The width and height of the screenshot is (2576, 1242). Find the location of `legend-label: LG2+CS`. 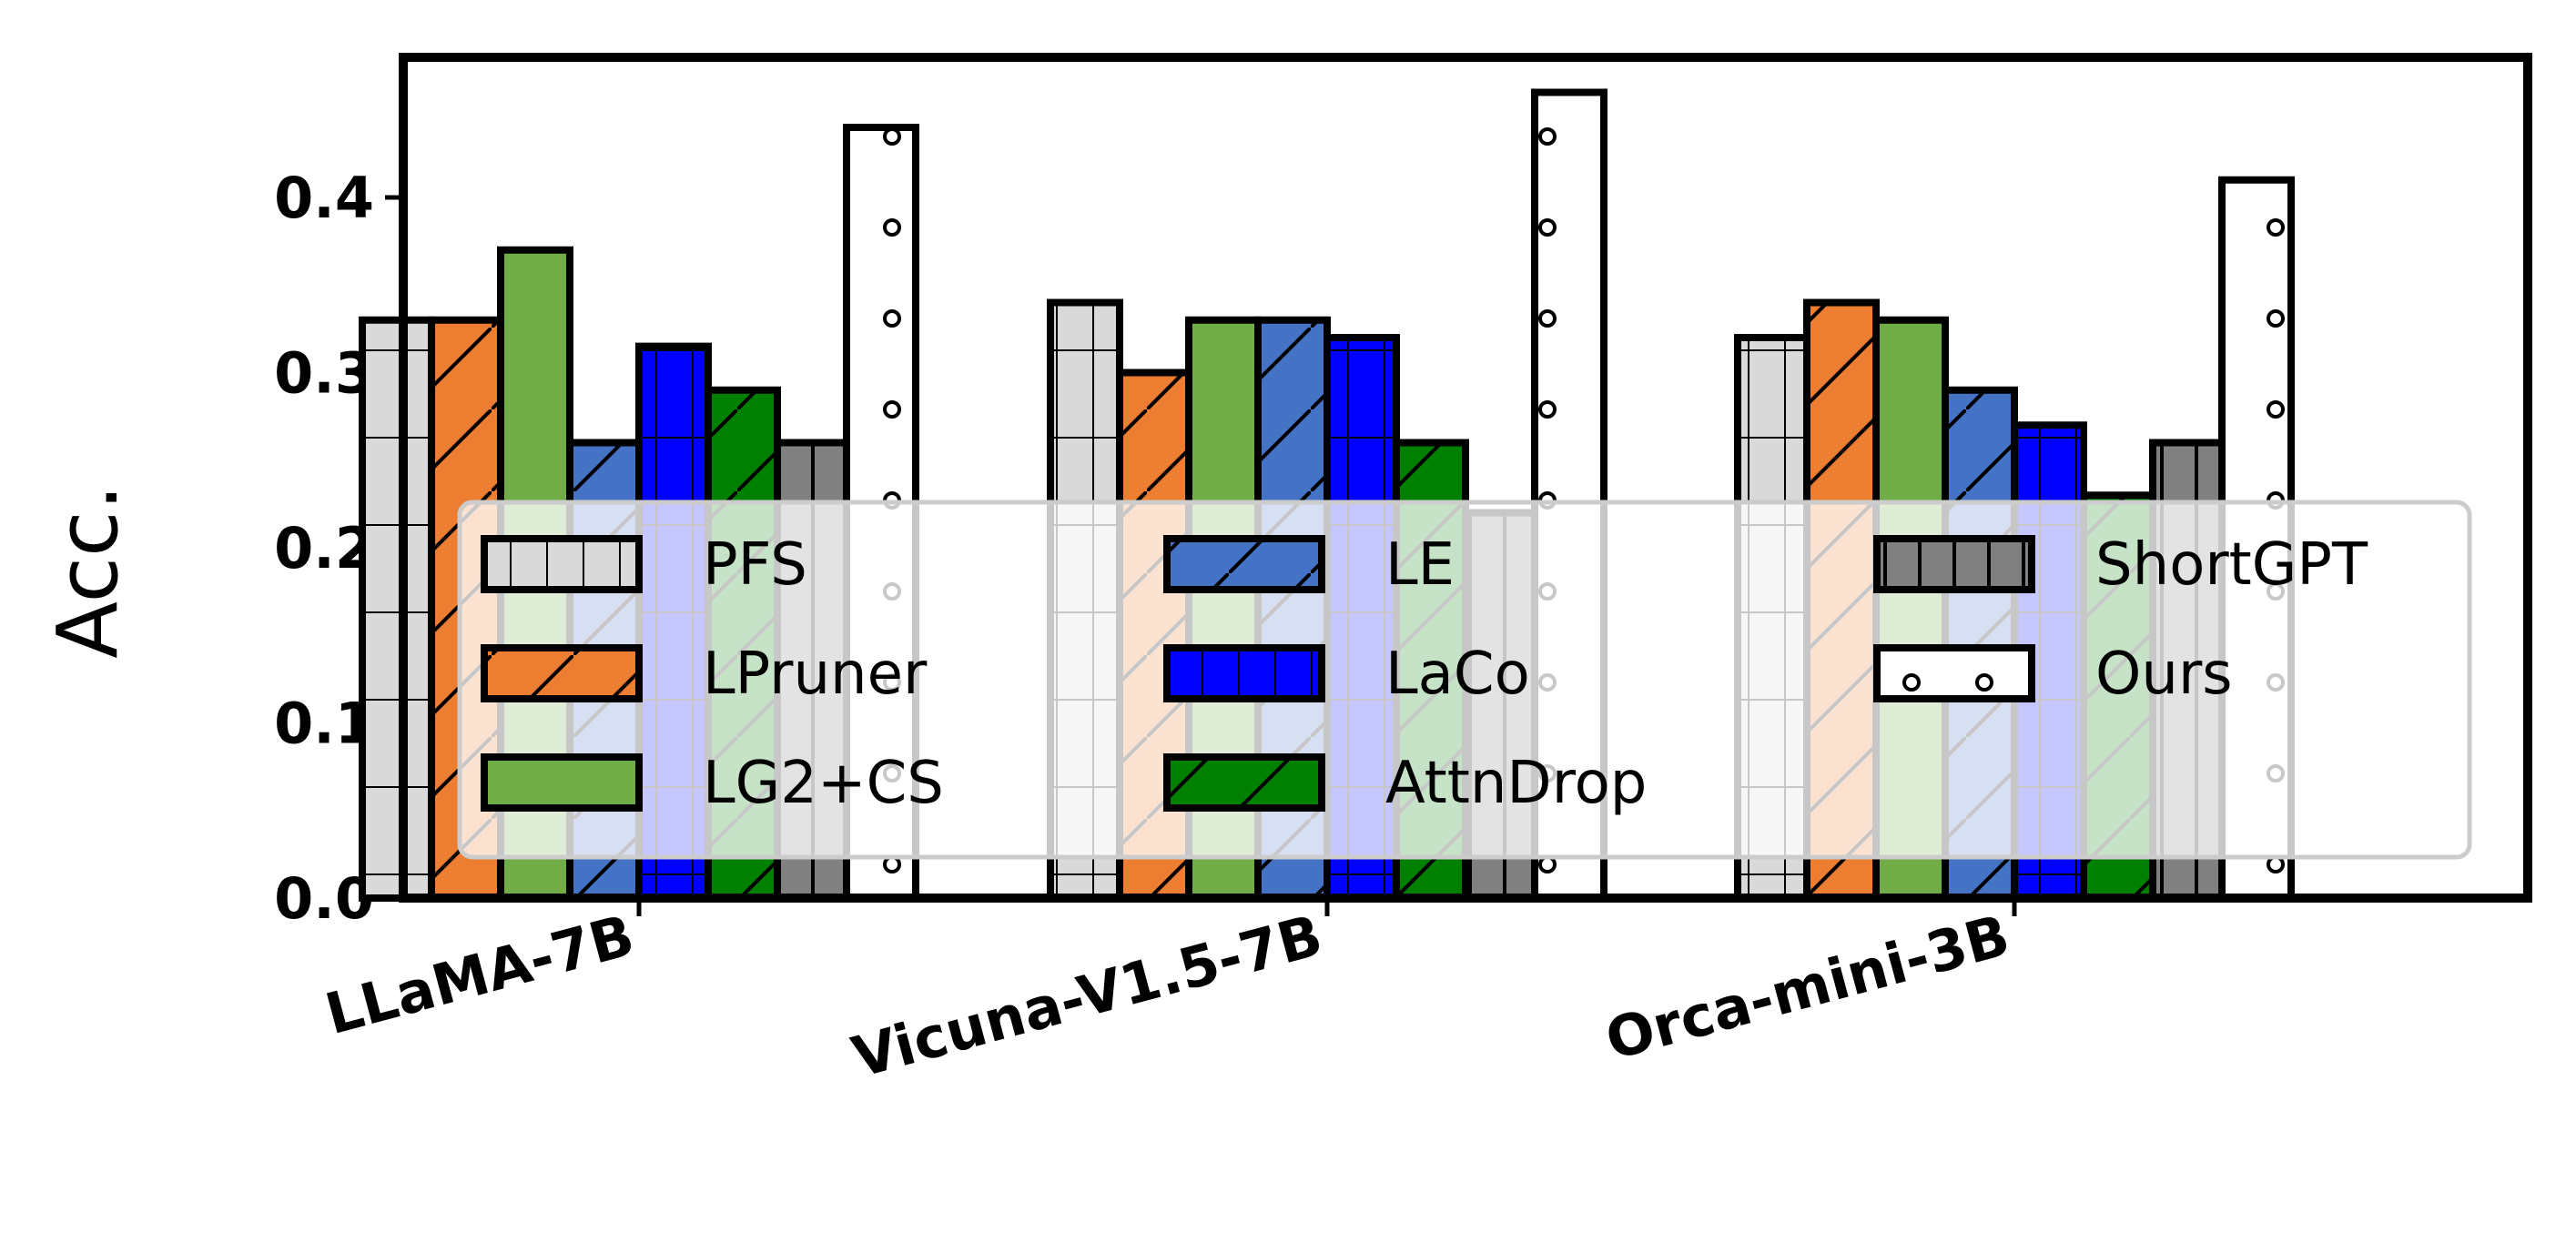

legend-label: LG2+CS is located at coordinates (823, 783).